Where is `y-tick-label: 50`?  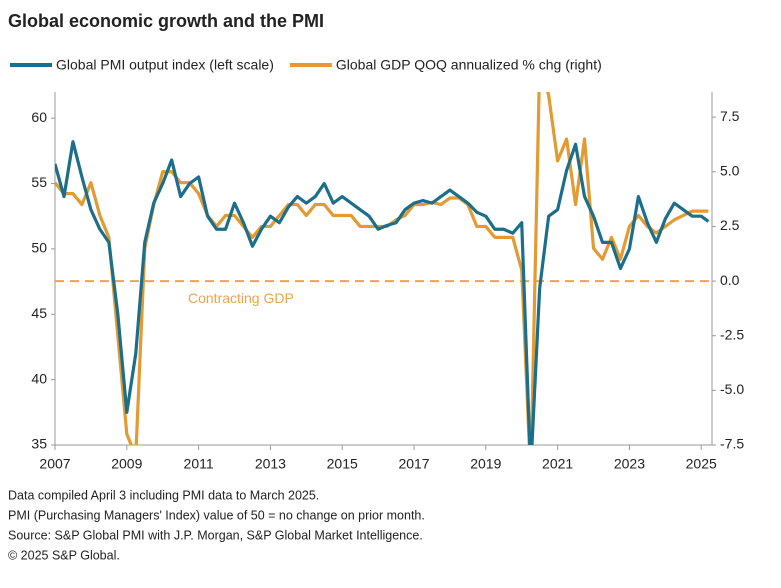 y-tick-label: 50 is located at coordinates (39, 248).